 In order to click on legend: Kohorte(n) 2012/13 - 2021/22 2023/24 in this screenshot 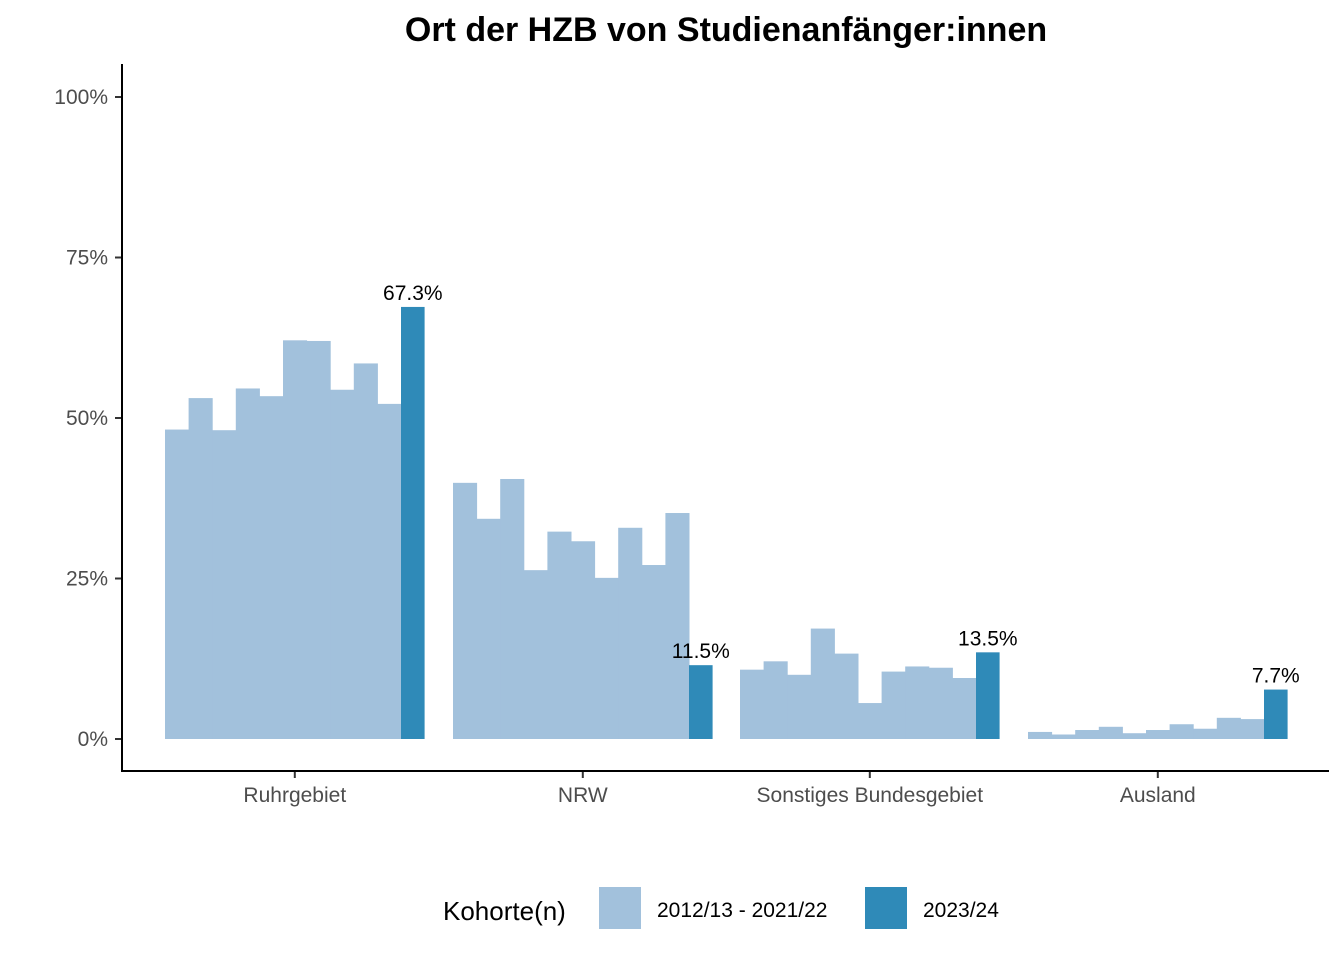, I will do `click(721, 908)`.